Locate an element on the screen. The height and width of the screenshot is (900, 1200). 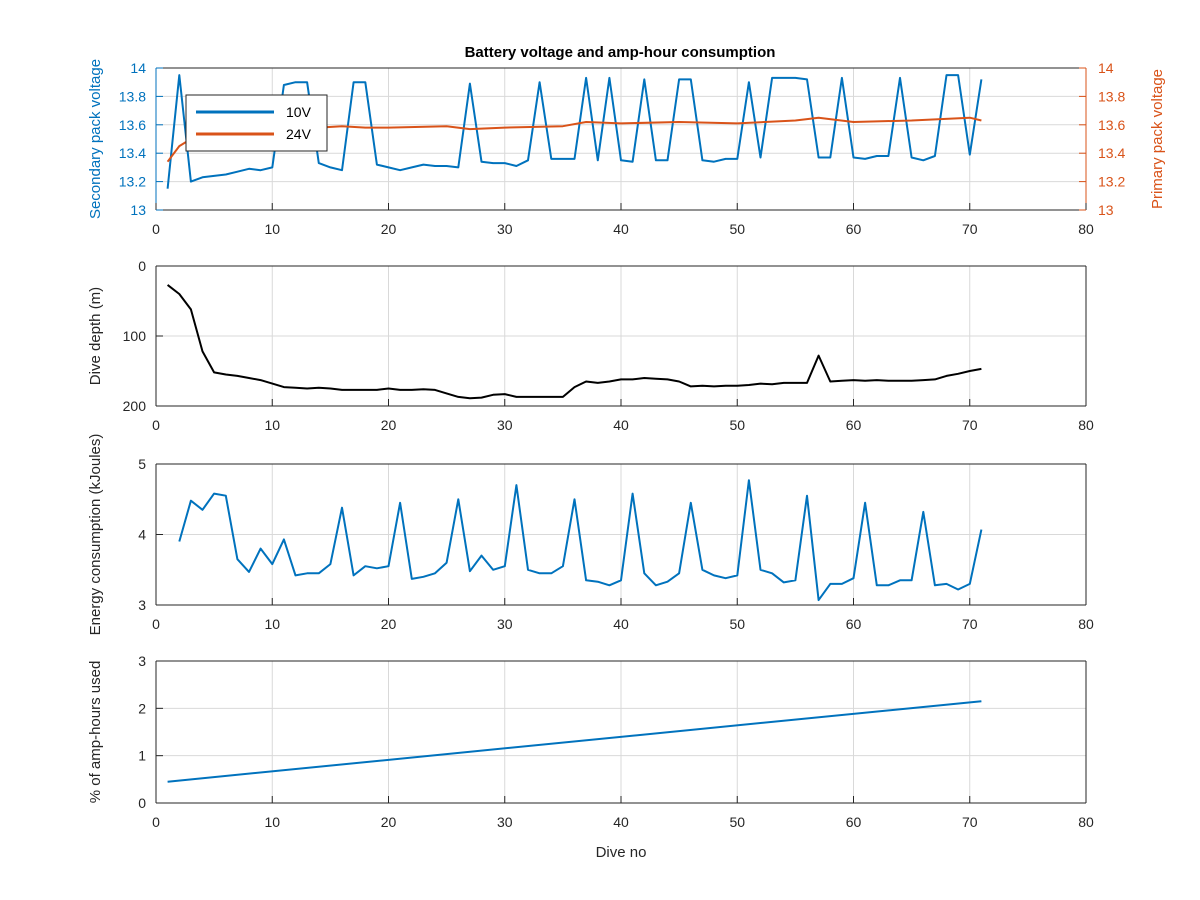
y-tick-label-right: 13 is located at coordinates (1106, 210).